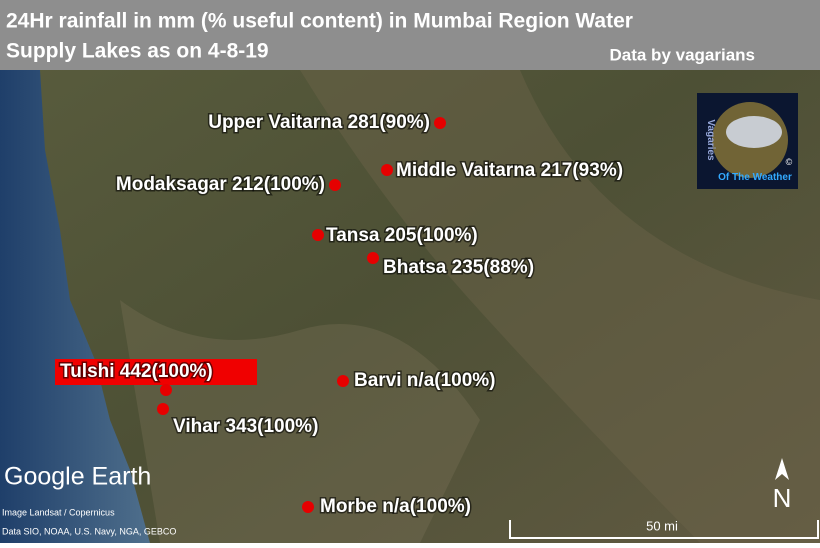 Image resolution: width=820 pixels, height=548 pixels. Describe the element at coordinates (710, 140) in the screenshot. I see `logo-text: Vagaries` at that location.